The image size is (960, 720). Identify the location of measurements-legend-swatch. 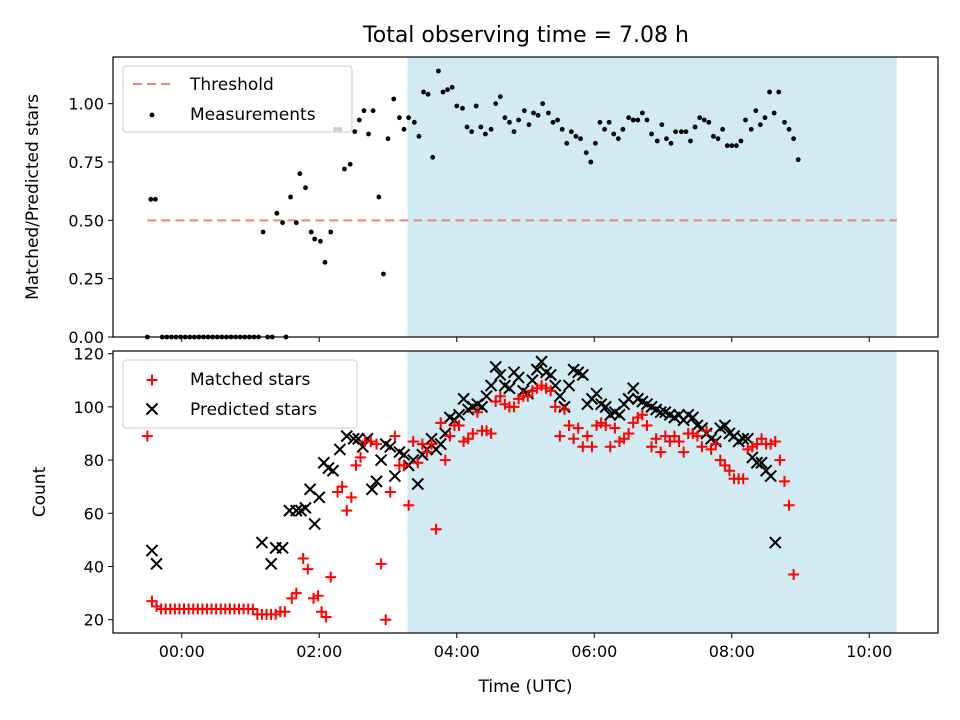
(152, 115).